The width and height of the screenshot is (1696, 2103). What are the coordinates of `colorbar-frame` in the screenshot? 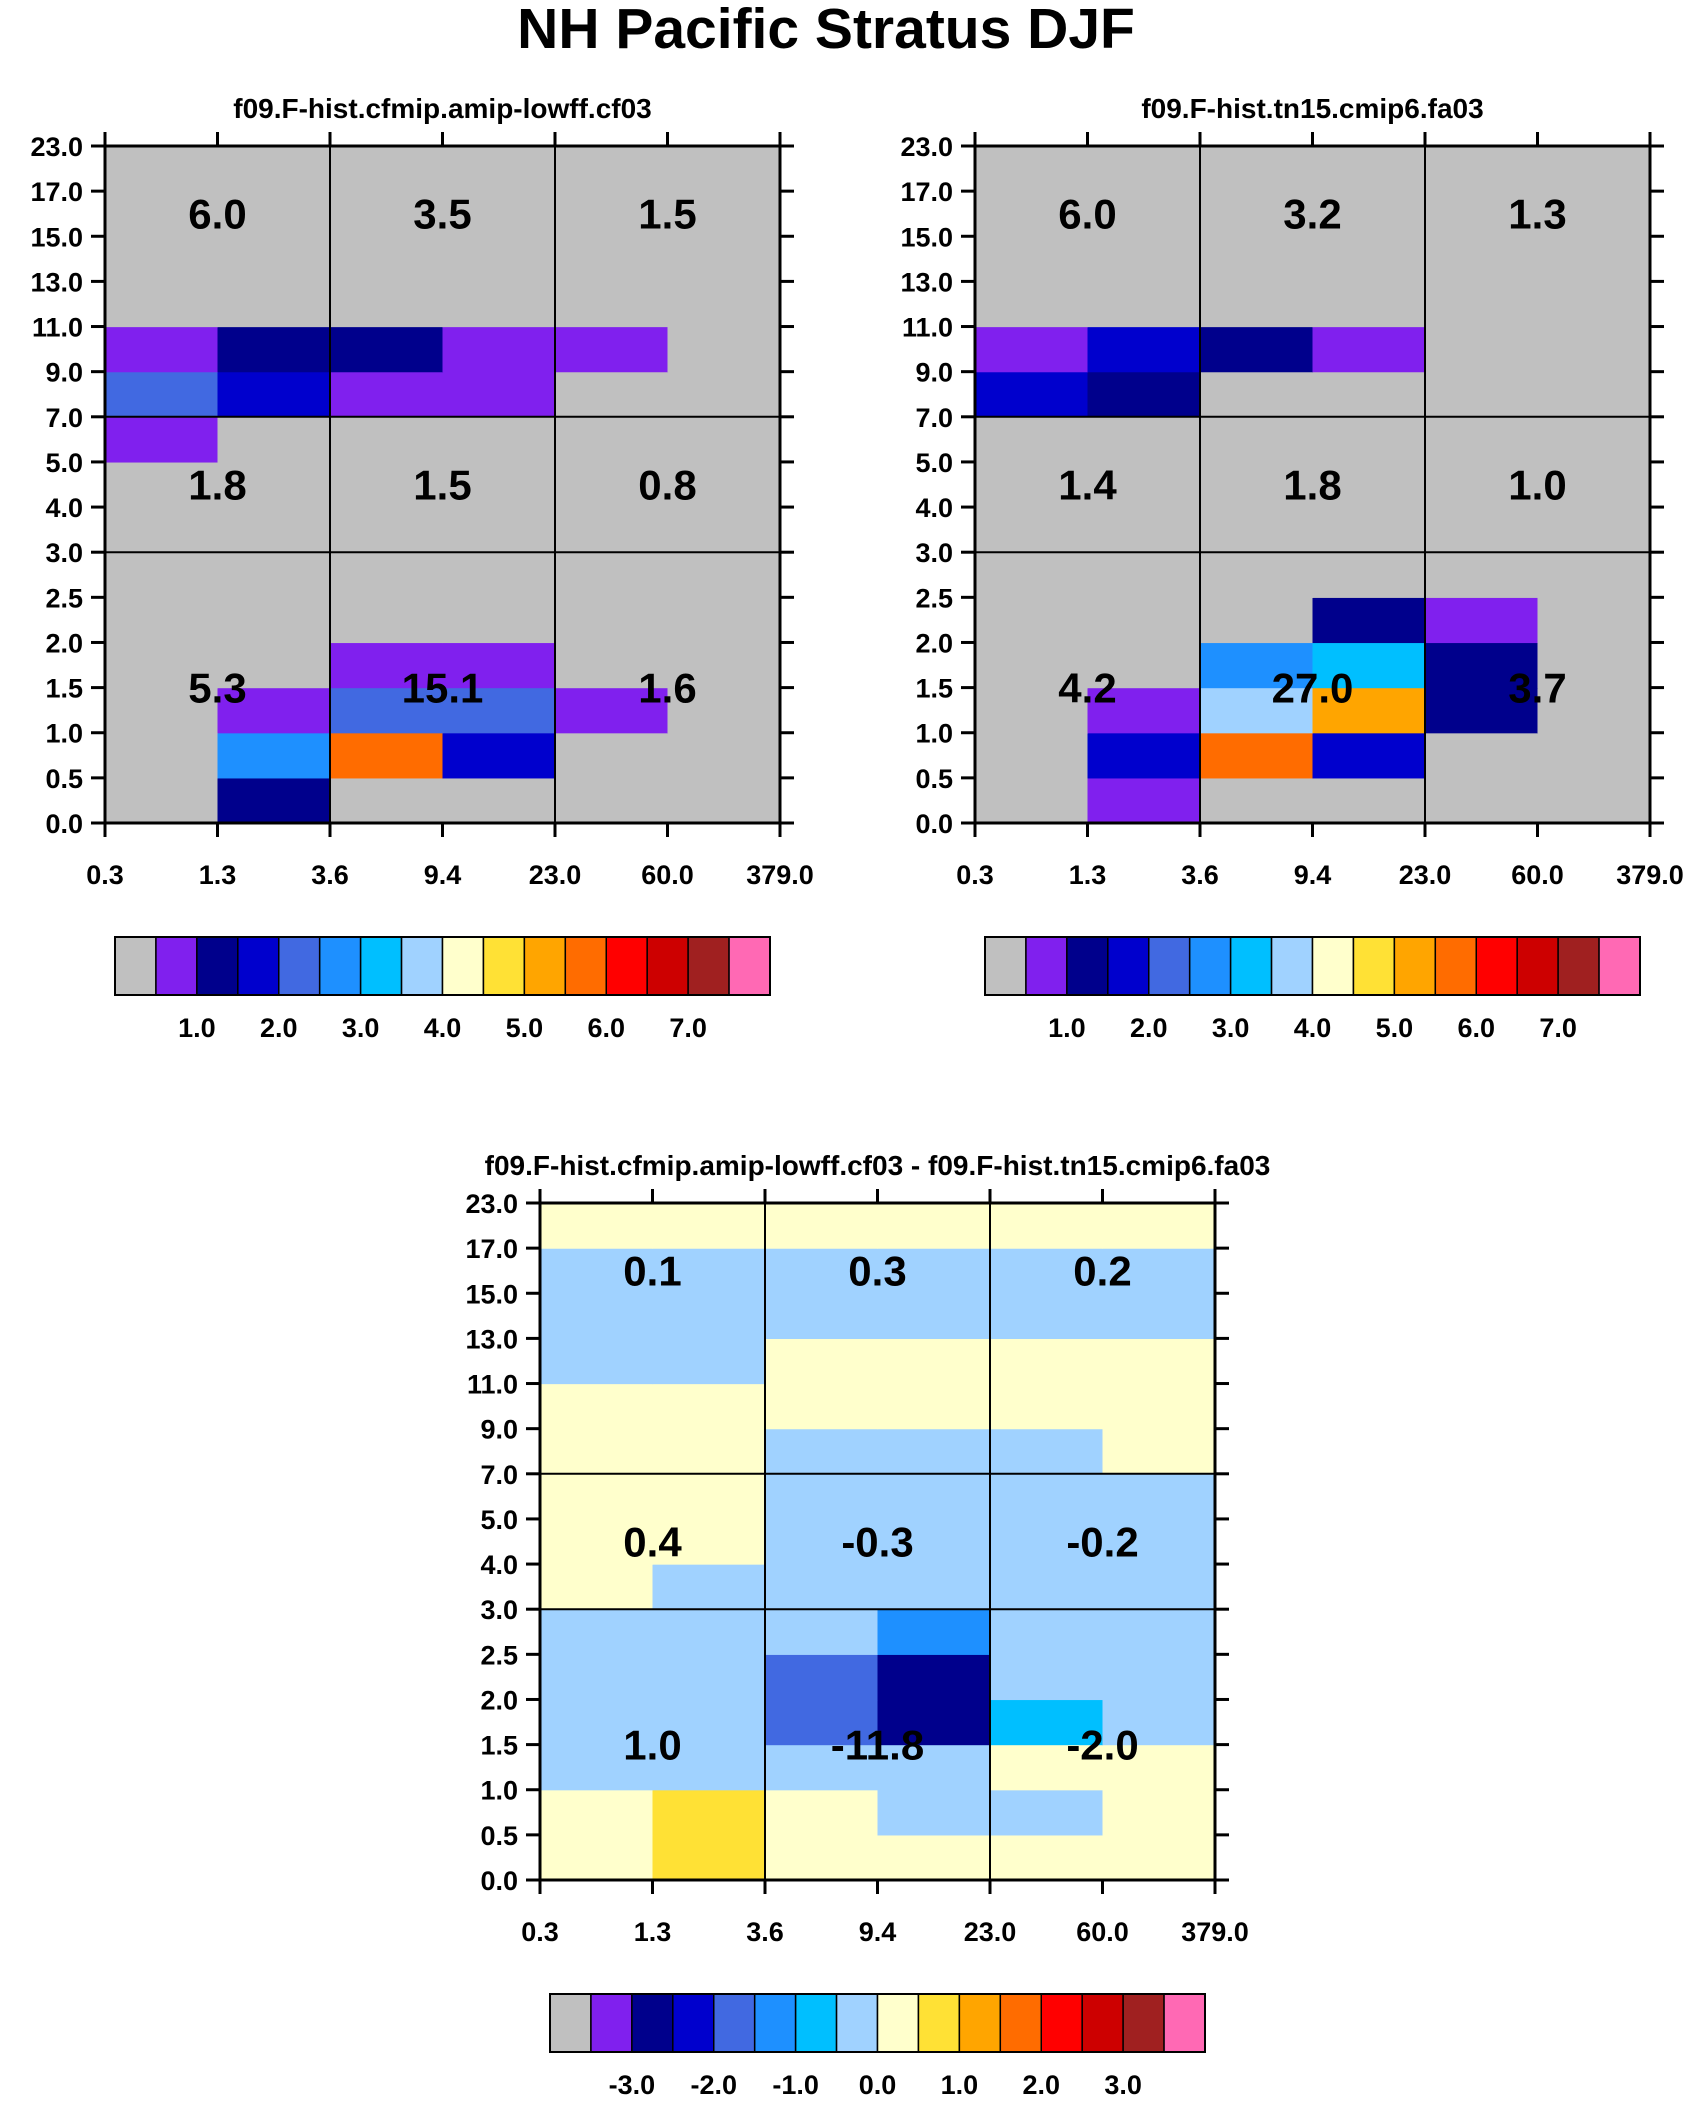 It's located at (442, 966).